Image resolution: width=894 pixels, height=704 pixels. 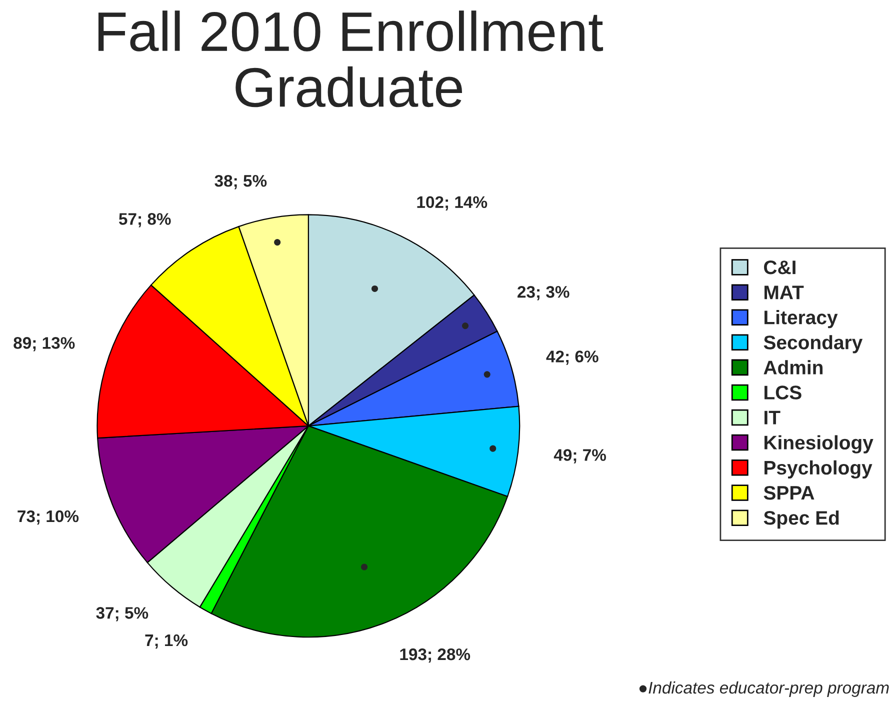 What do you see at coordinates (580, 456) in the screenshot?
I see `data-label: 49; 7%` at bounding box center [580, 456].